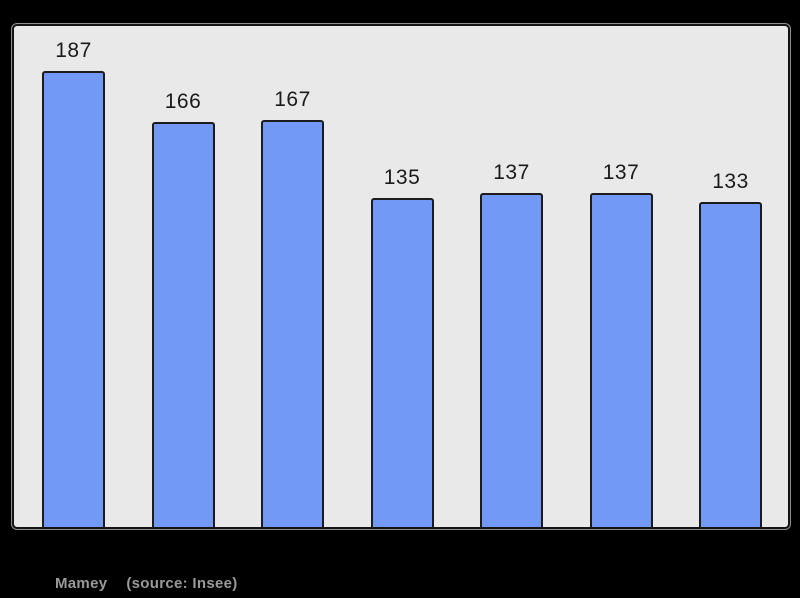  I want to click on bar-value-label: 187, so click(73, 50).